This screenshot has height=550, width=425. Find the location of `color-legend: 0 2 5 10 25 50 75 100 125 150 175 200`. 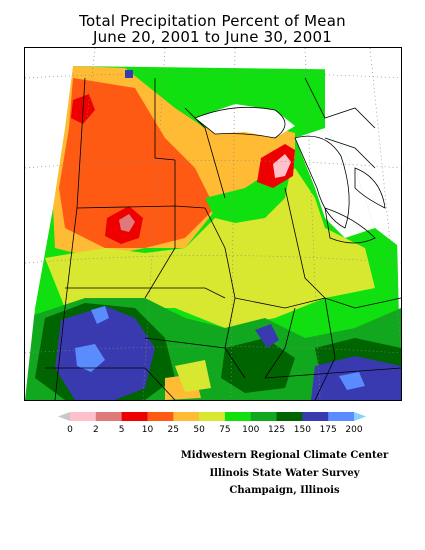

color-legend: 0 2 5 10 25 50 75 100 125 150 175 200 is located at coordinates (212, 425).